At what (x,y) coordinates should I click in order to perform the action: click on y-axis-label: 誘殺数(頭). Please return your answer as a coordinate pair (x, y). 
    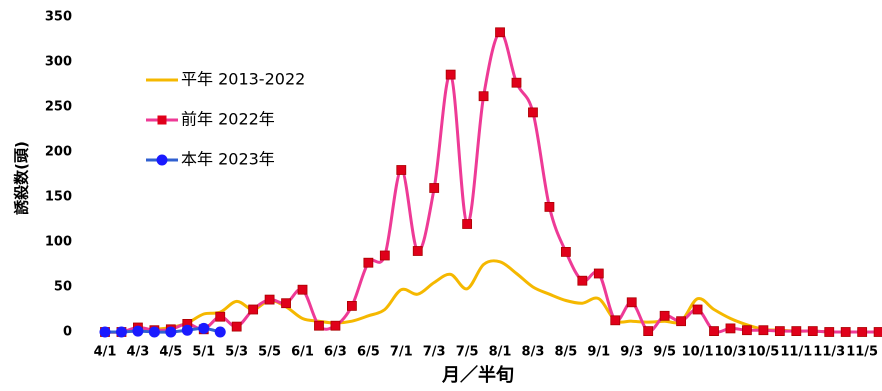
    Looking at the image, I should click on (22, 178).